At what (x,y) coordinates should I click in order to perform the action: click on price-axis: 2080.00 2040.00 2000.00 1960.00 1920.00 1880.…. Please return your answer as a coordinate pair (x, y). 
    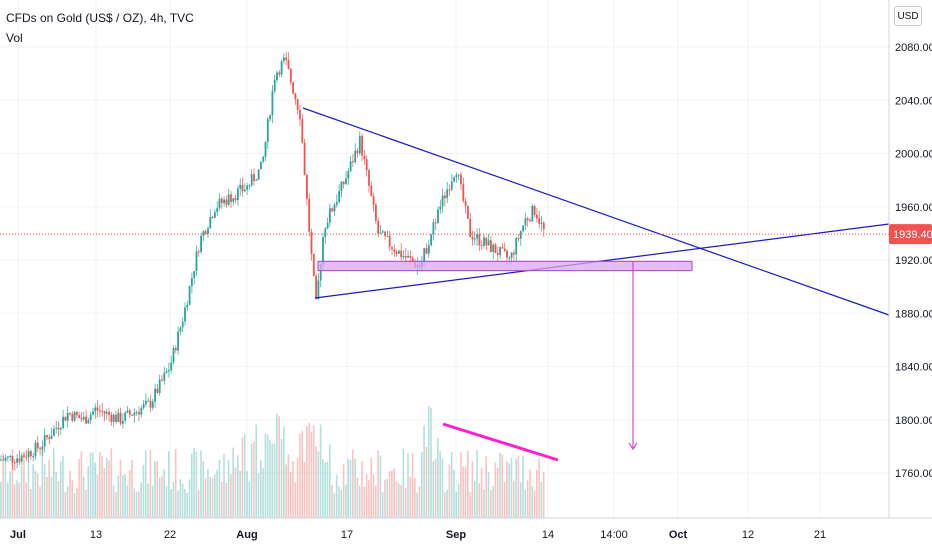
    Looking at the image, I should click on (913, 261).